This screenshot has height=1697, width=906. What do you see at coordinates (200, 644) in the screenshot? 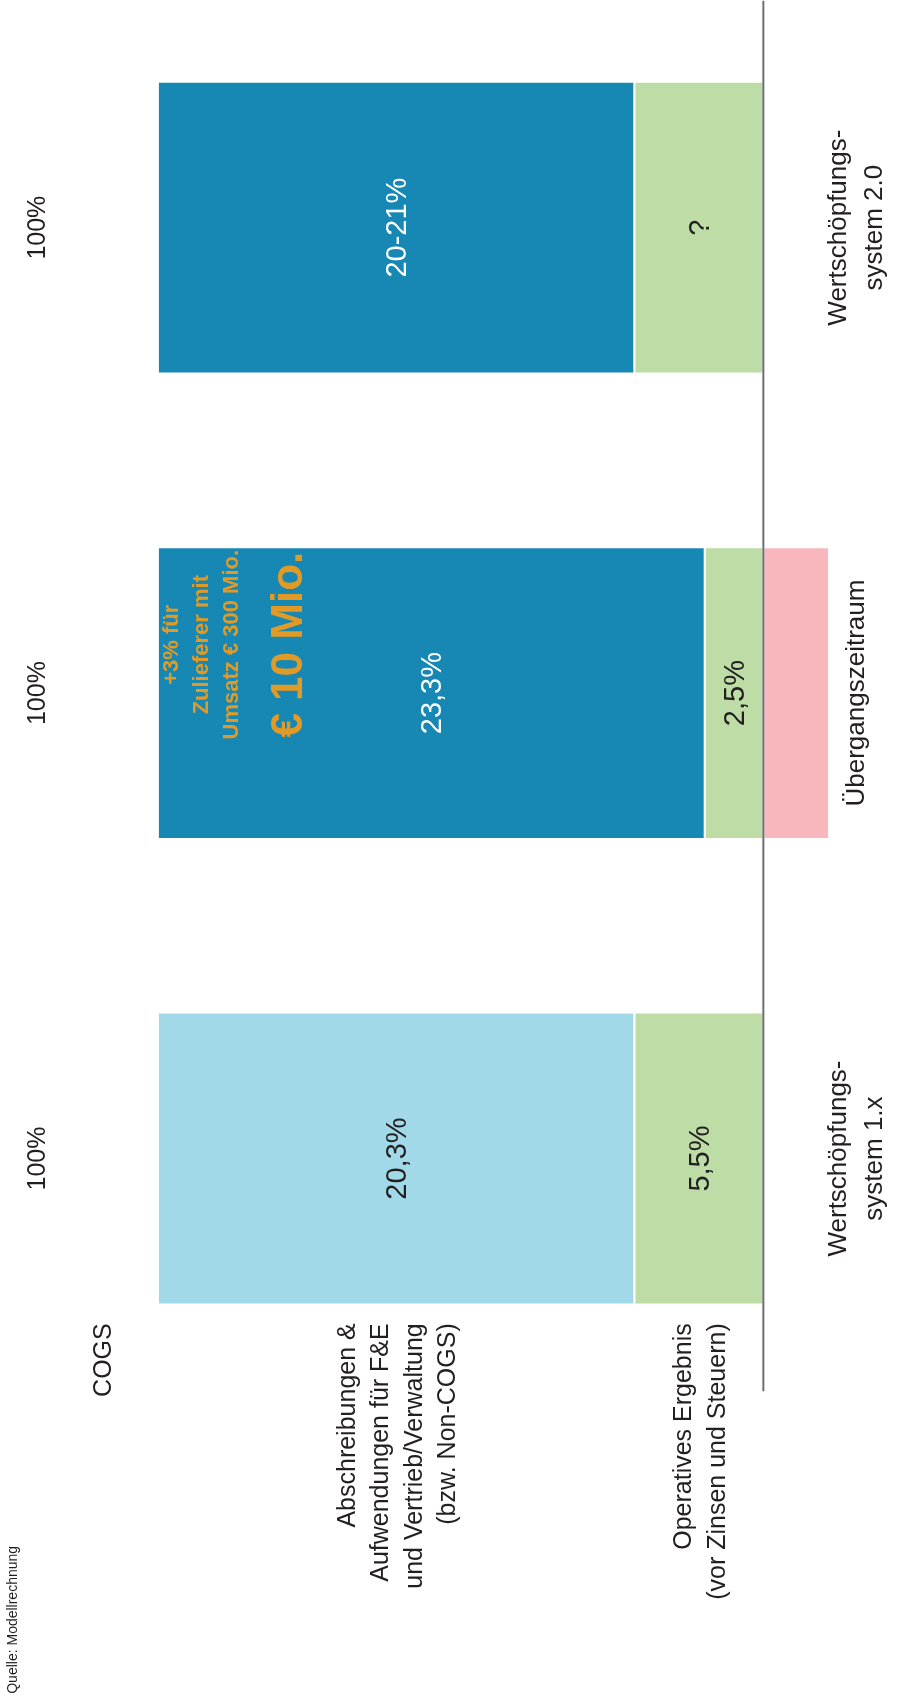
I see `annotation: +3% für Zulieferer mit Umsatz € 300 Mio.` at bounding box center [200, 644].